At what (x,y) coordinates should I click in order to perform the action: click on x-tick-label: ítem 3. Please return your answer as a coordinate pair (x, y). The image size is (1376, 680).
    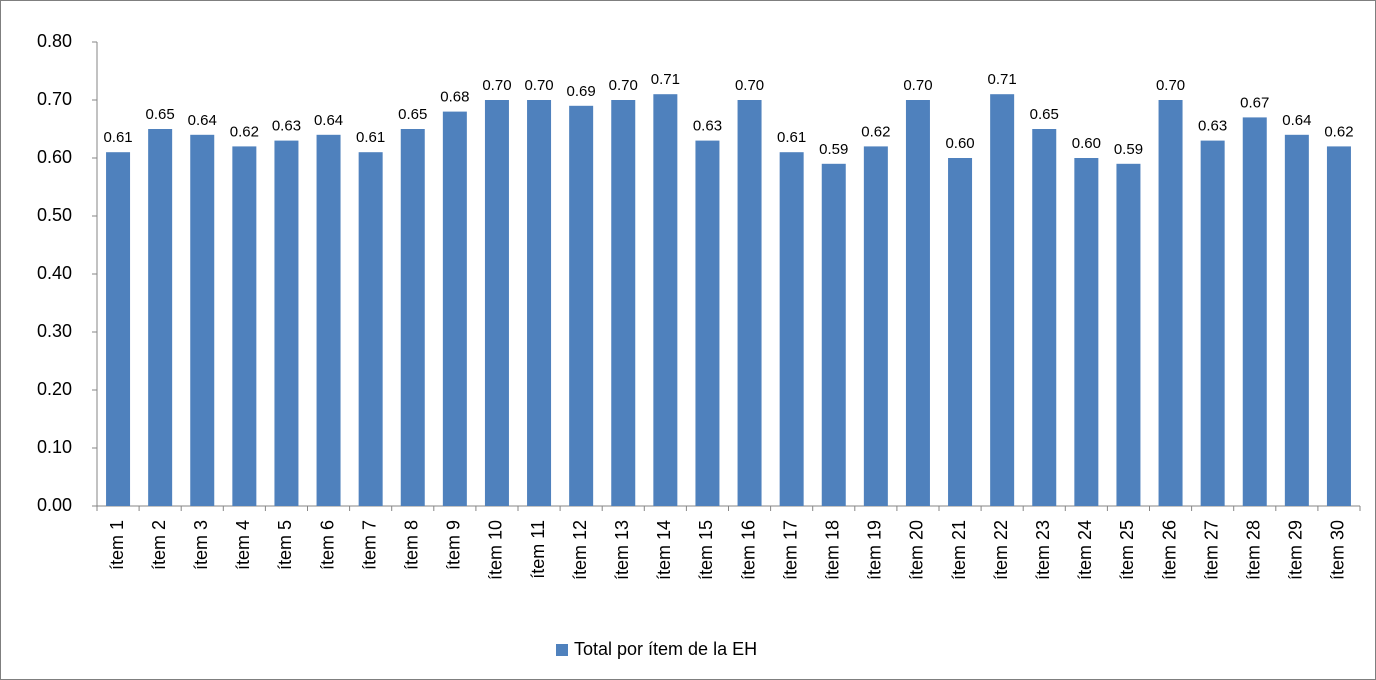
    Looking at the image, I should click on (201, 545).